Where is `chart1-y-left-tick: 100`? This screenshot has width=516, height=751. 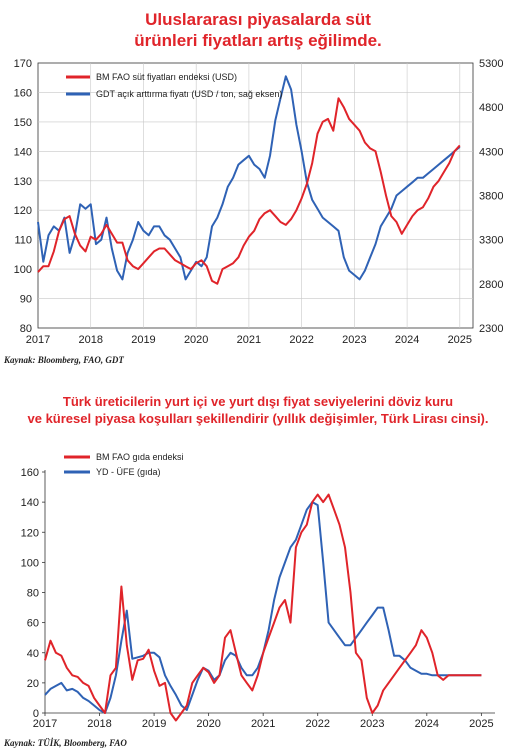
chart1-y-left-tick: 100 is located at coordinates (23, 270).